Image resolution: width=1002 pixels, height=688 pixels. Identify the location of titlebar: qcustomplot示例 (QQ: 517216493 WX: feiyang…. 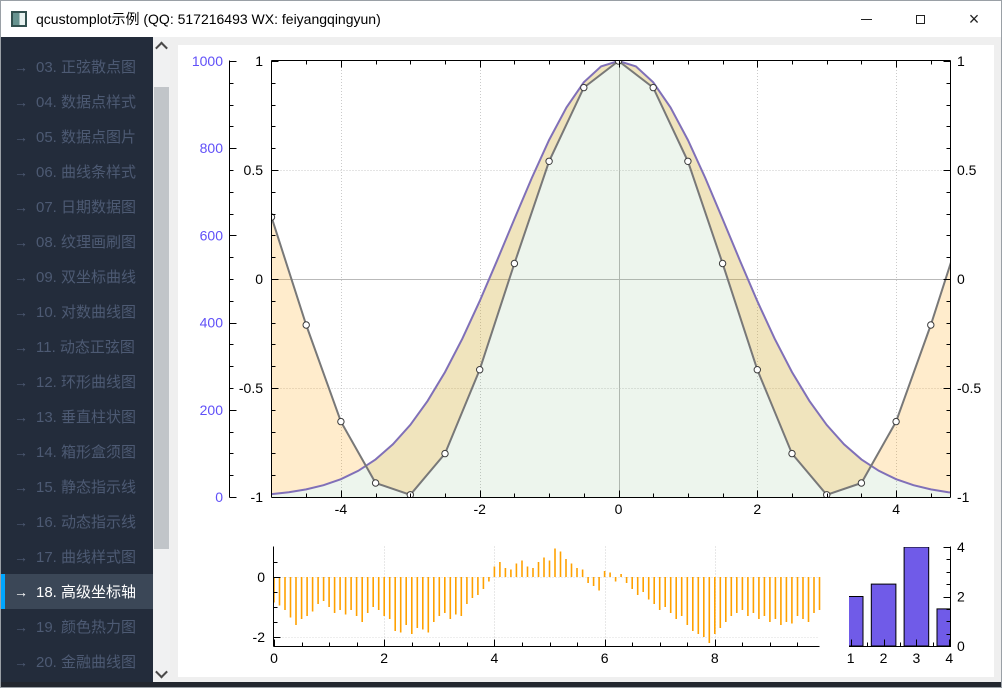
(501, 19).